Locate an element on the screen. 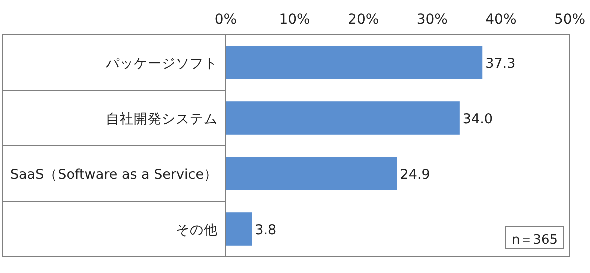 The width and height of the screenshot is (590, 273). x-tick-label: 20% is located at coordinates (364, 20).